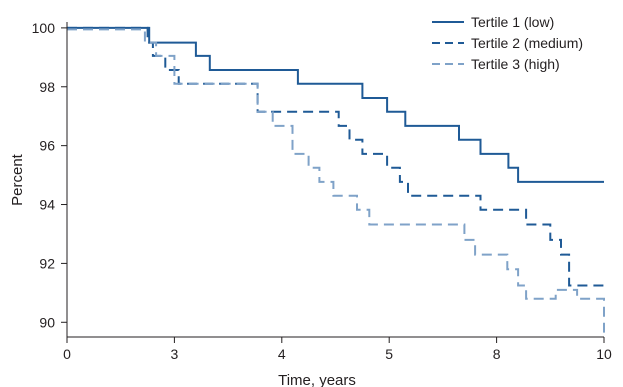 This screenshot has width=623, height=387. I want to click on x-tick-label: 3, so click(175, 354).